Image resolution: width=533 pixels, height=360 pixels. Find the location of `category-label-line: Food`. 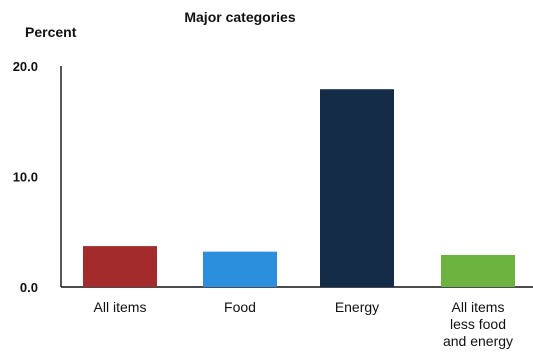

category-label-line: Food is located at coordinates (240, 307).